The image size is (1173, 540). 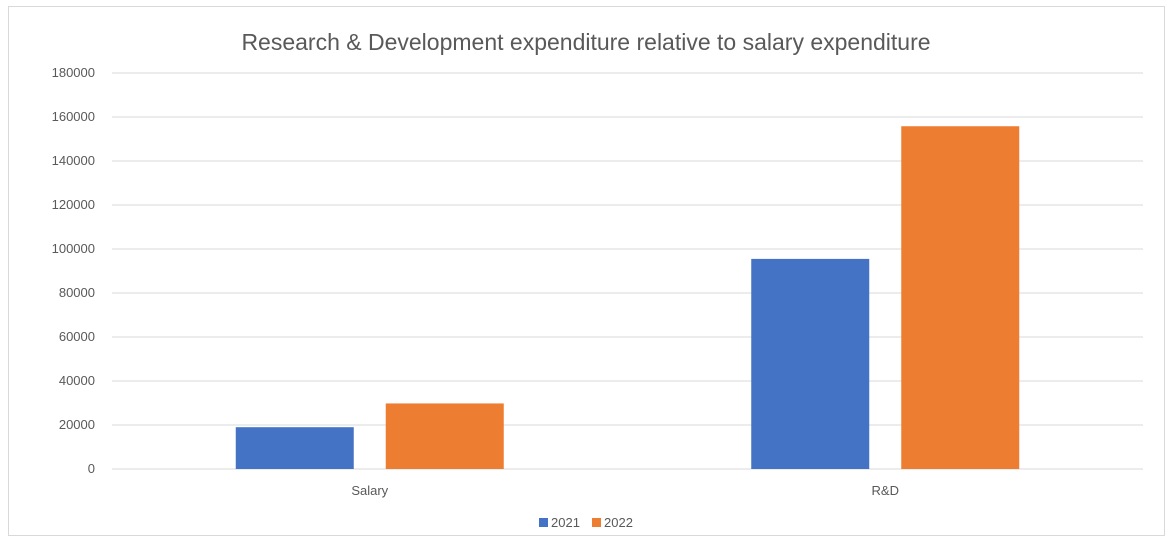 I want to click on bar-2021-rd, so click(x=810, y=363).